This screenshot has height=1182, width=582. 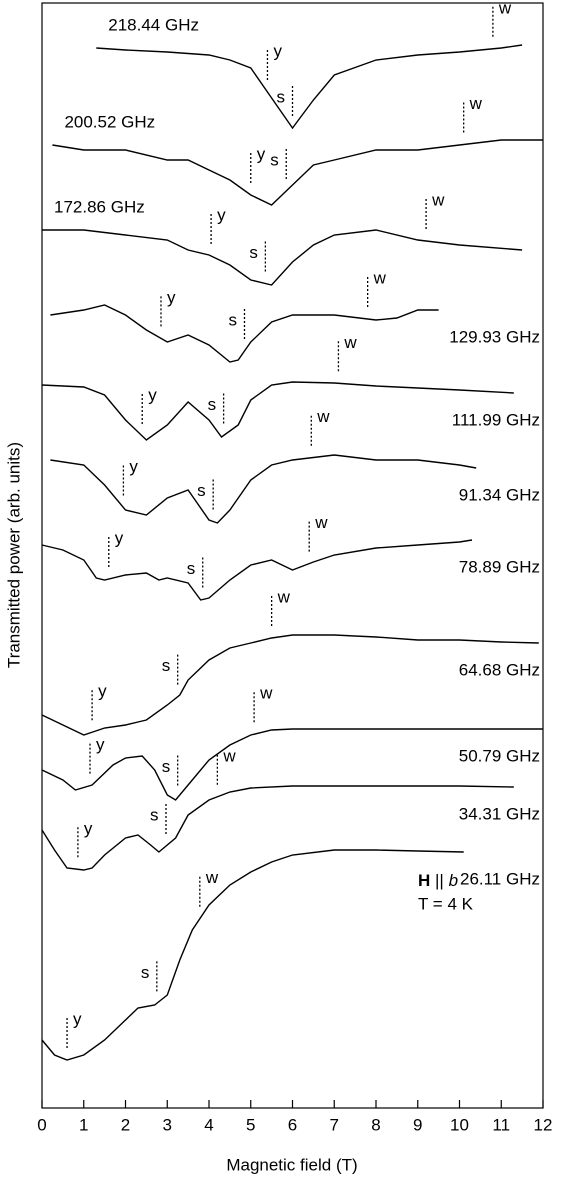 What do you see at coordinates (417, 1124) in the screenshot?
I see `x-tick-label: 9` at bounding box center [417, 1124].